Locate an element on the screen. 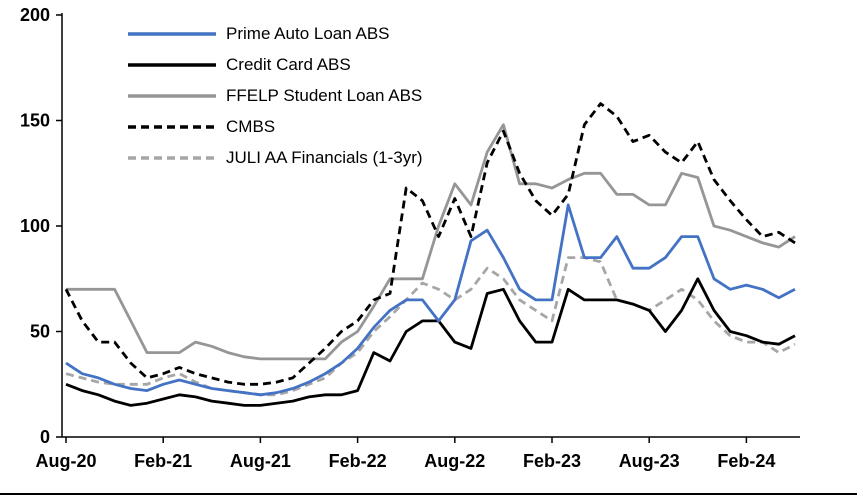 The height and width of the screenshot is (495, 857). y-tick-label: 0 is located at coordinates (45, 437).